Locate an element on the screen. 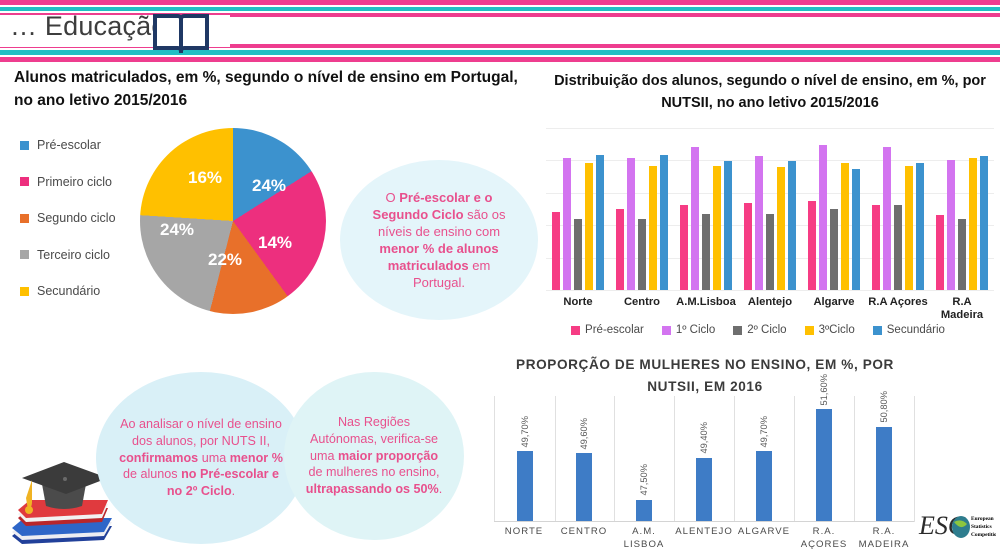 Image resolution: width=1000 pixels, height=560 pixels. bar-value-label: 49,40% is located at coordinates (704, 438).